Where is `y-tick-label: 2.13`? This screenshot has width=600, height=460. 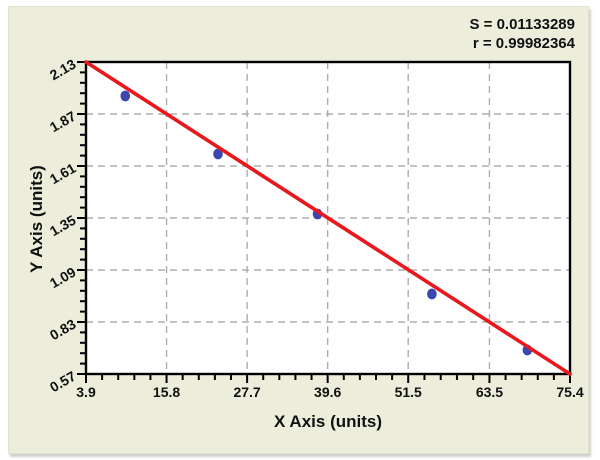
y-tick-label: 2.13 is located at coordinates (63, 70).